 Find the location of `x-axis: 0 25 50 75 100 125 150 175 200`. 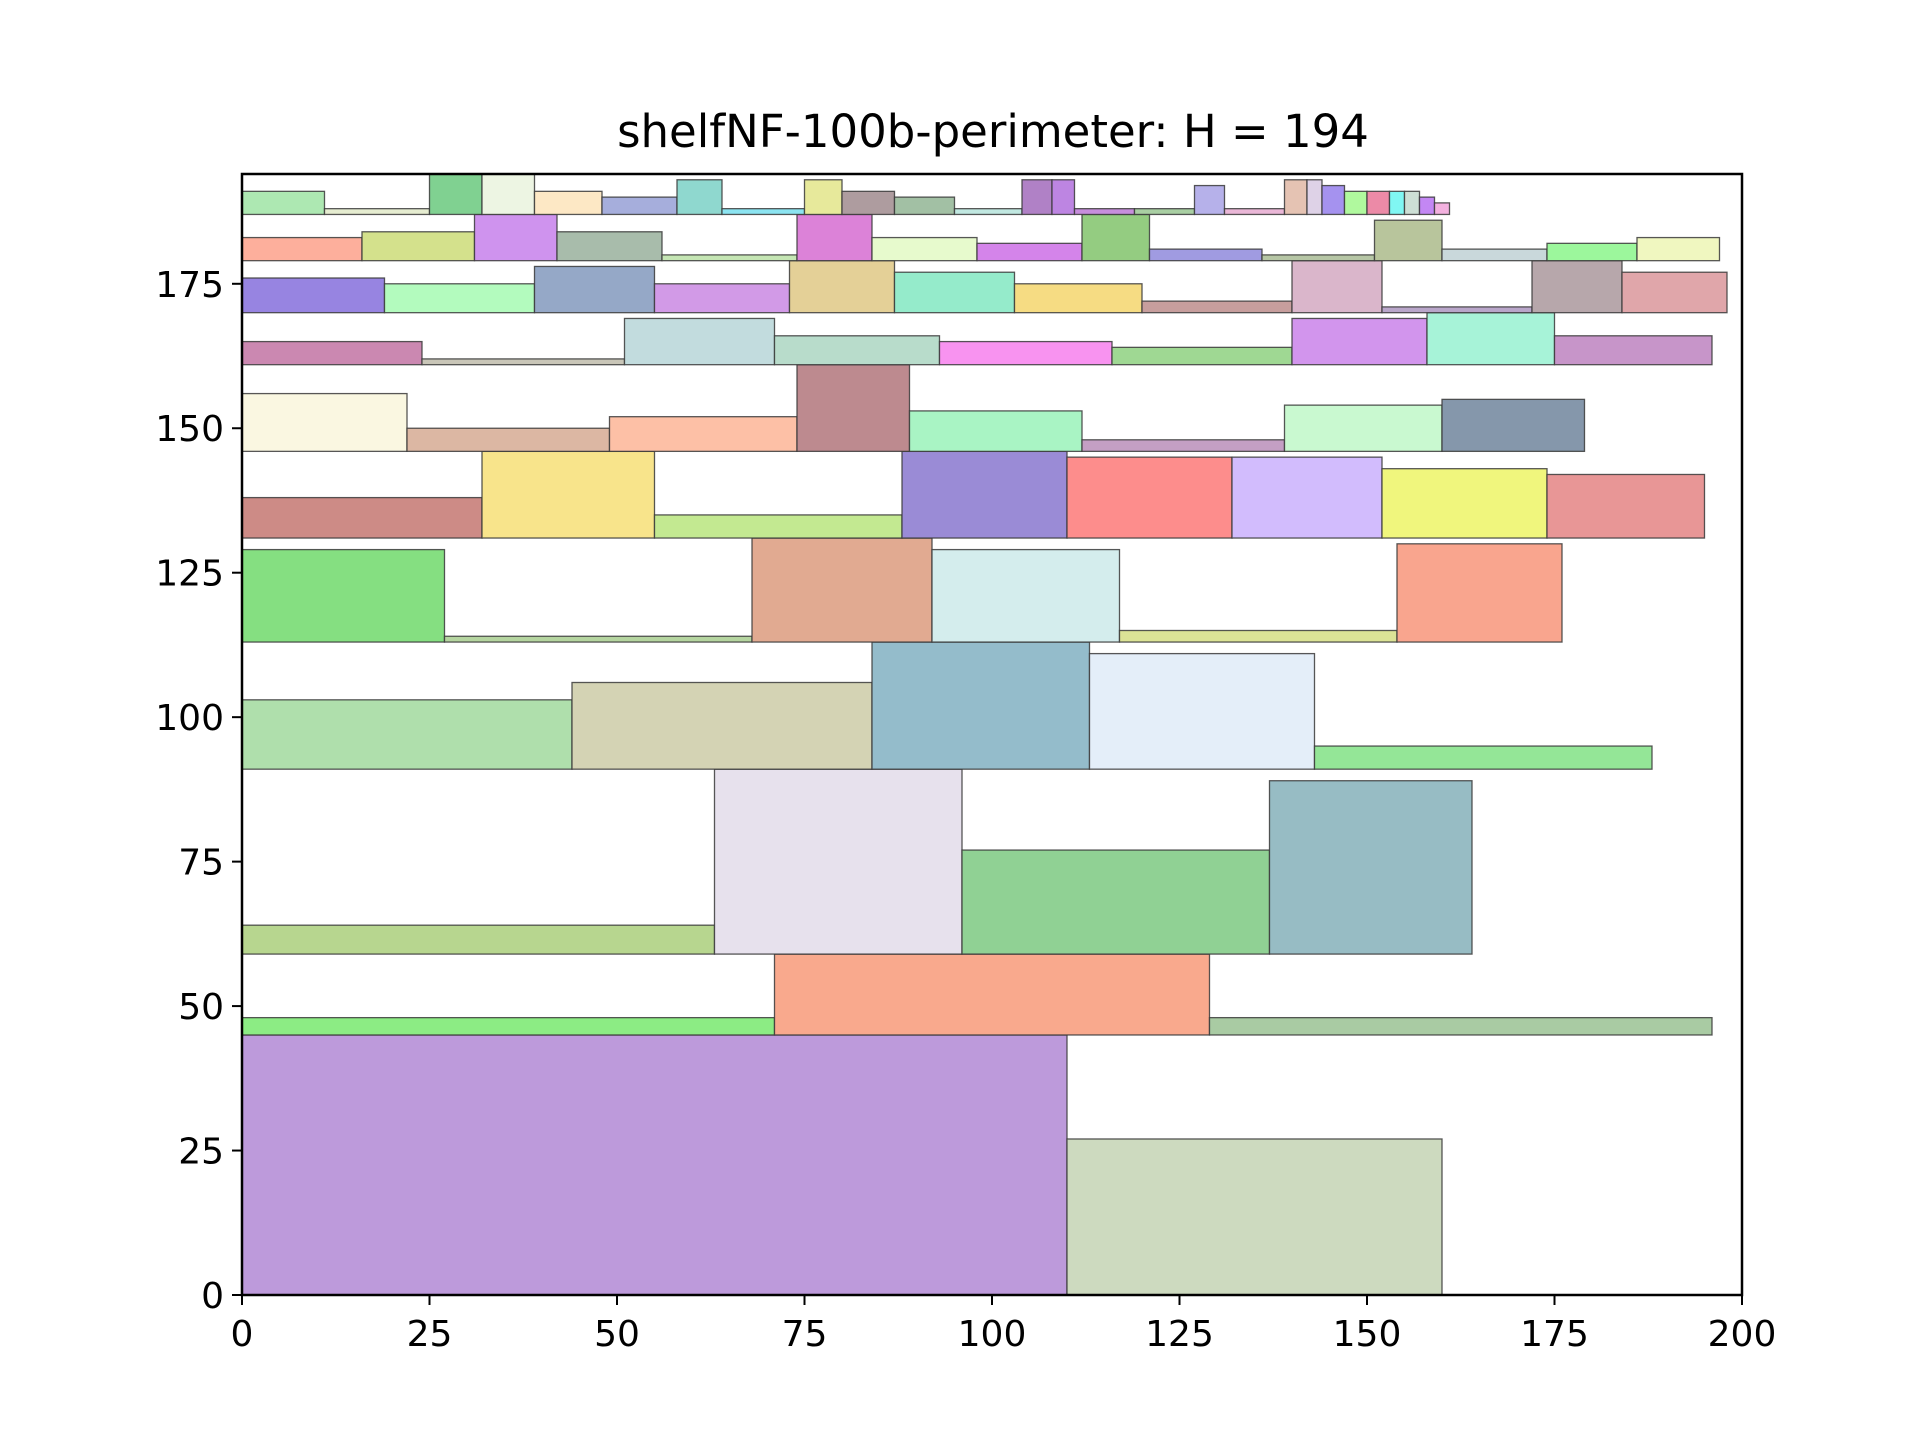

x-axis: 0 25 50 75 100 125 150 175 200 is located at coordinates (1004, 1325).